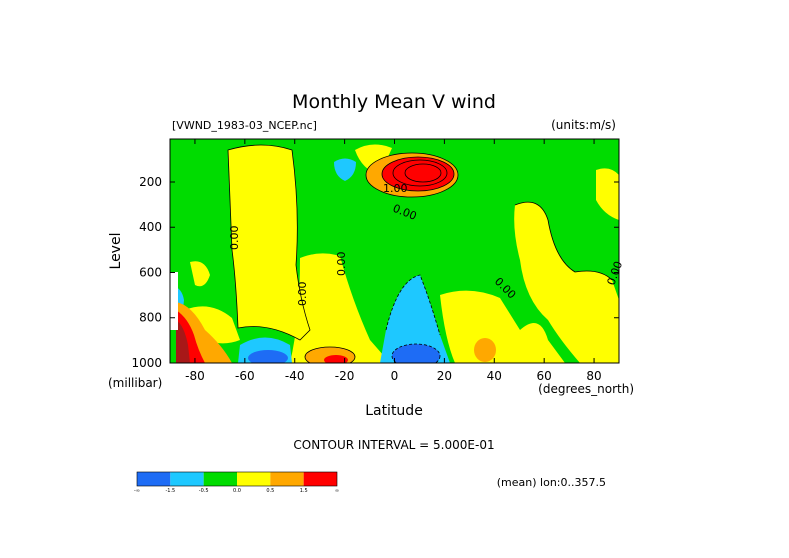  Describe the element at coordinates (150, 227) in the screenshot. I see `y-tick-label: 400` at that location.